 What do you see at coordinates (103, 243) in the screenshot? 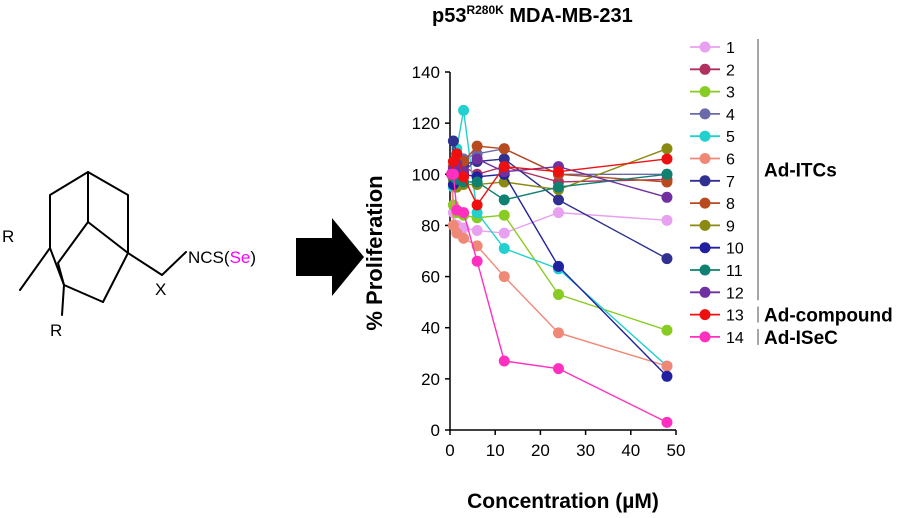
I see `adamantane-structure` at bounding box center [103, 243].